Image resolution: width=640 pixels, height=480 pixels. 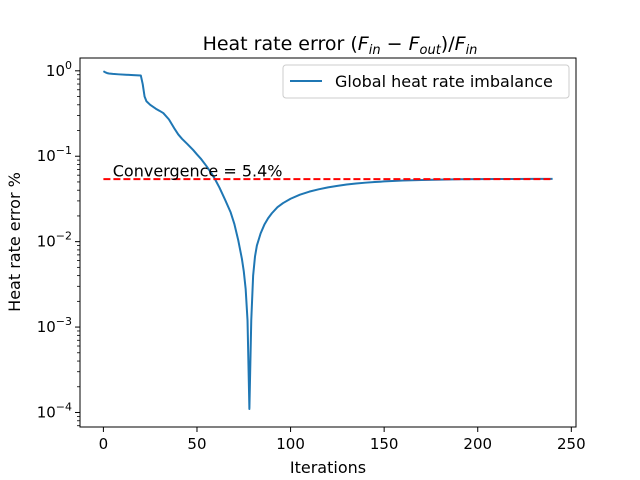 I want to click on x-tick-label: 50, so click(x=196, y=444).